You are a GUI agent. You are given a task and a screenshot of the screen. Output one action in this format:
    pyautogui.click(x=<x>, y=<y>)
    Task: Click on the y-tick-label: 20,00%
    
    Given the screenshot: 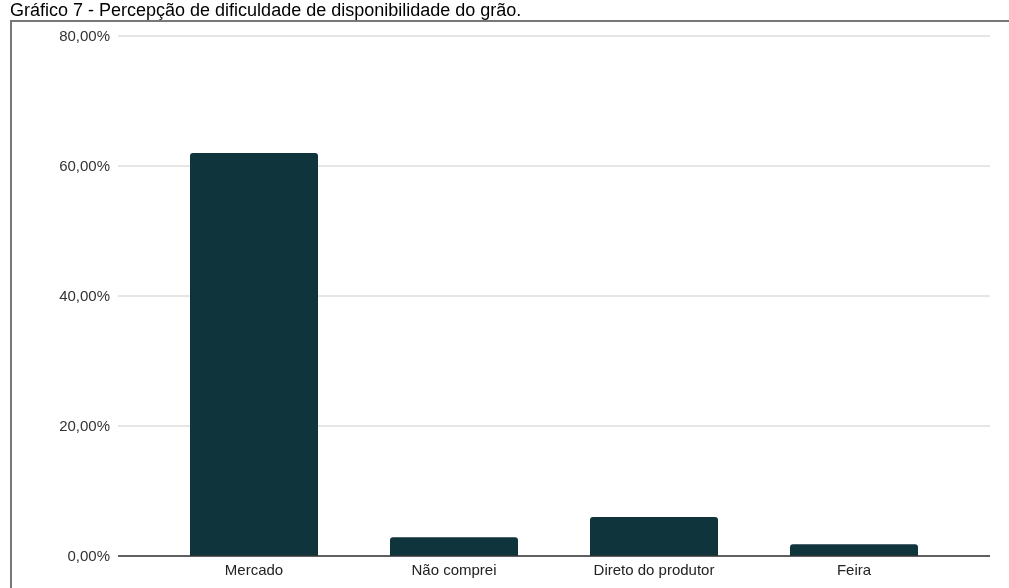 What is the action you would take?
    pyautogui.click(x=84, y=426)
    